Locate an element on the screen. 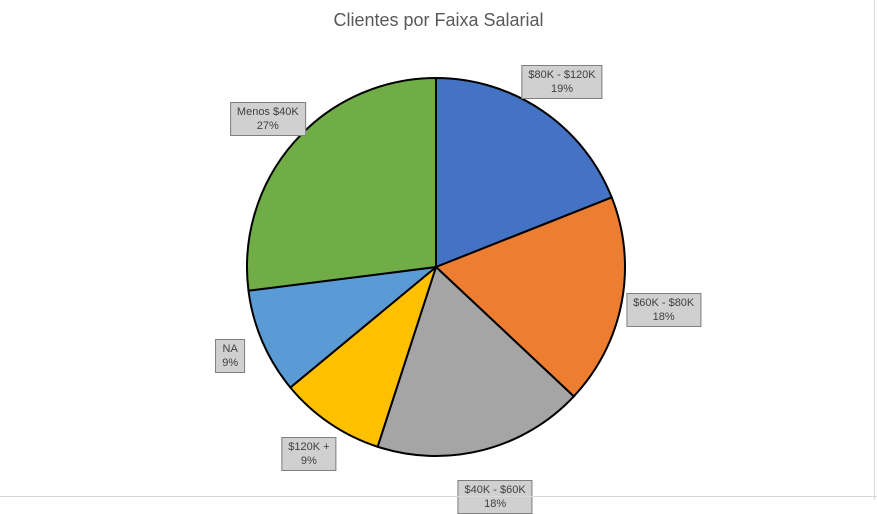  data-label-category: $120K + is located at coordinates (309, 447).